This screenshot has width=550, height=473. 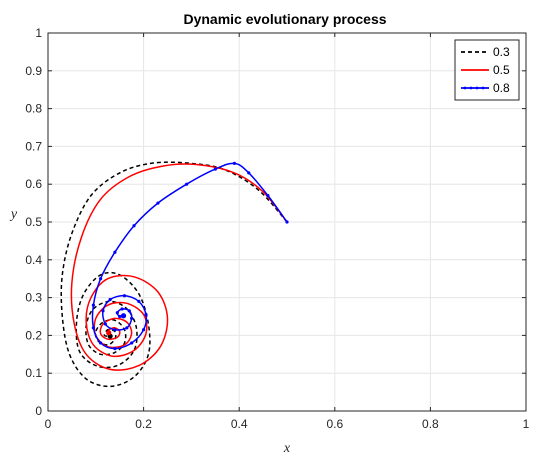 I want to click on x-tick-label: 0.2, so click(x=143, y=424).